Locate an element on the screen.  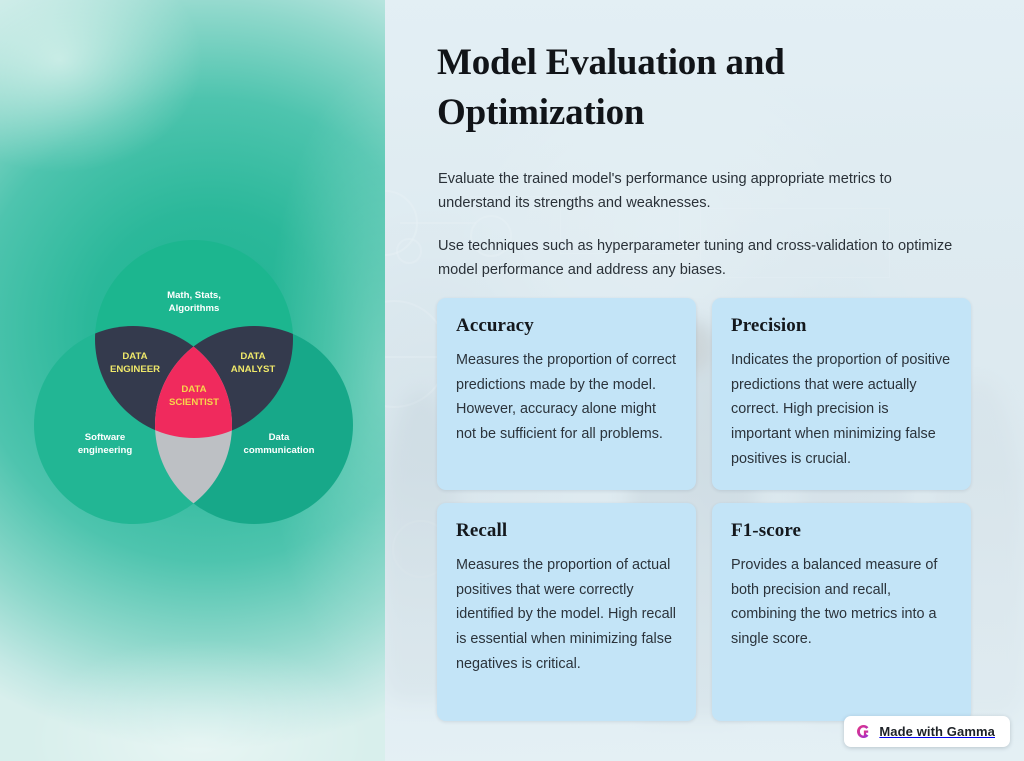
venn-label-right-line1: Data is located at coordinates (279, 437).